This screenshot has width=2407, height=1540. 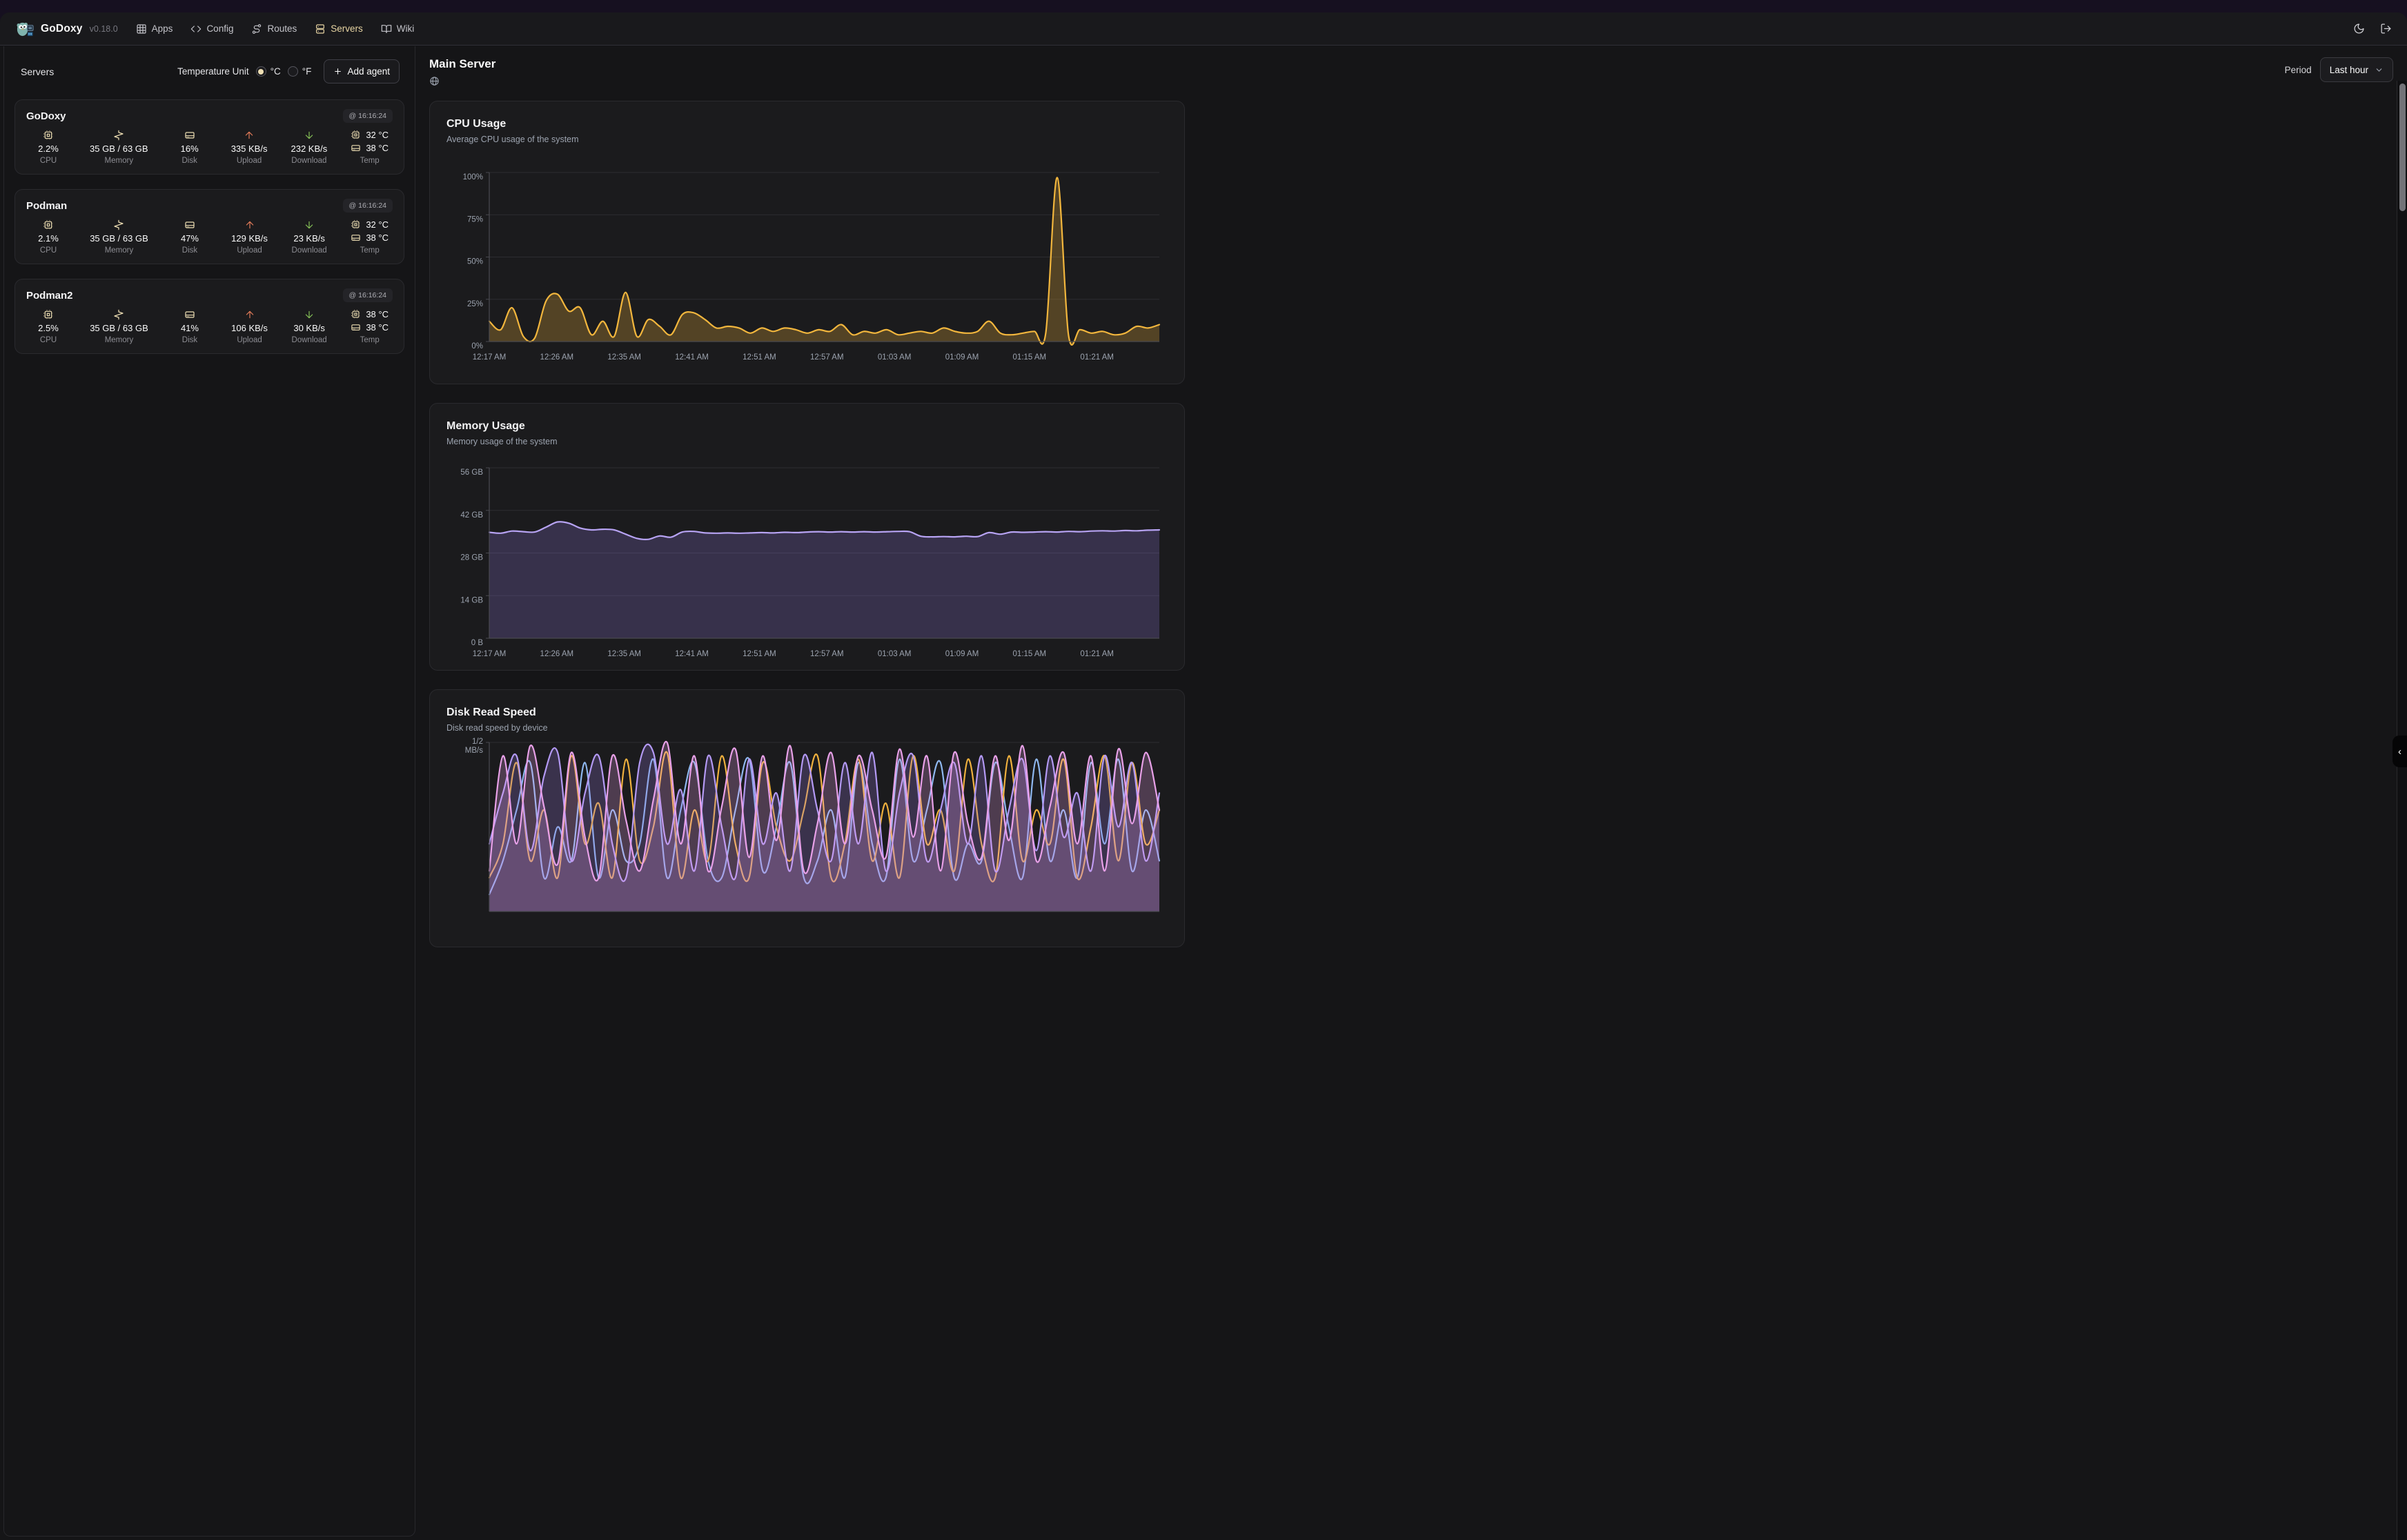 I want to click on collapse-drawer-handle: ‹, so click(x=2400, y=752).